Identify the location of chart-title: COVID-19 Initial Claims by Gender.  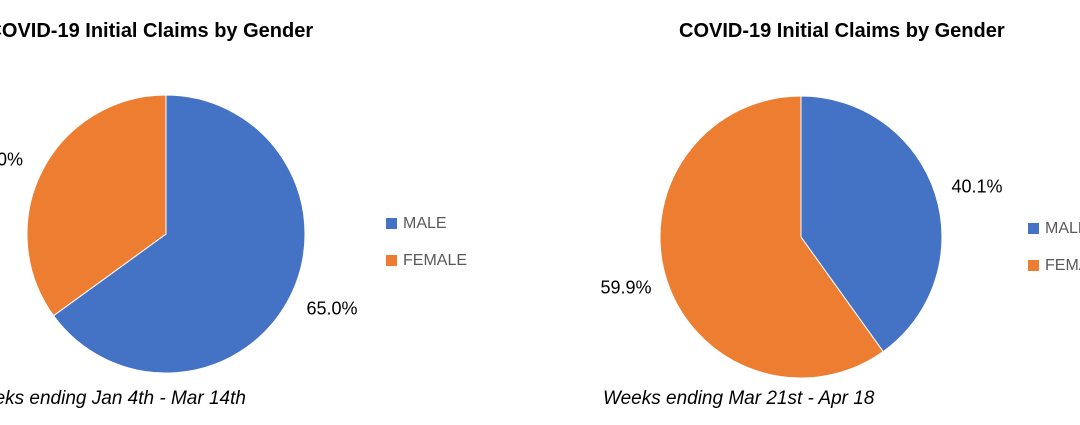
(842, 31).